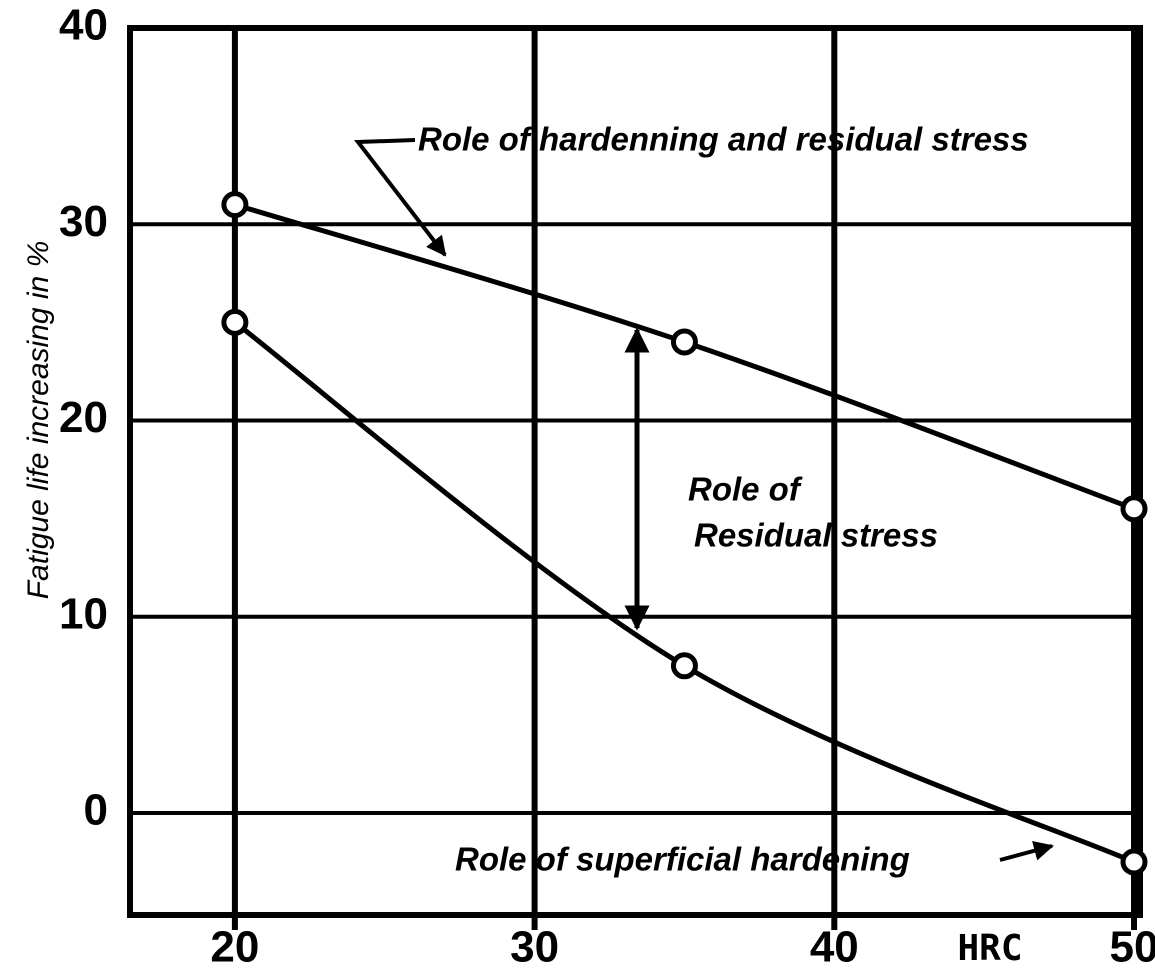 The width and height of the screenshot is (1155, 975). I want to click on y-tick-label: 0, so click(96, 810).